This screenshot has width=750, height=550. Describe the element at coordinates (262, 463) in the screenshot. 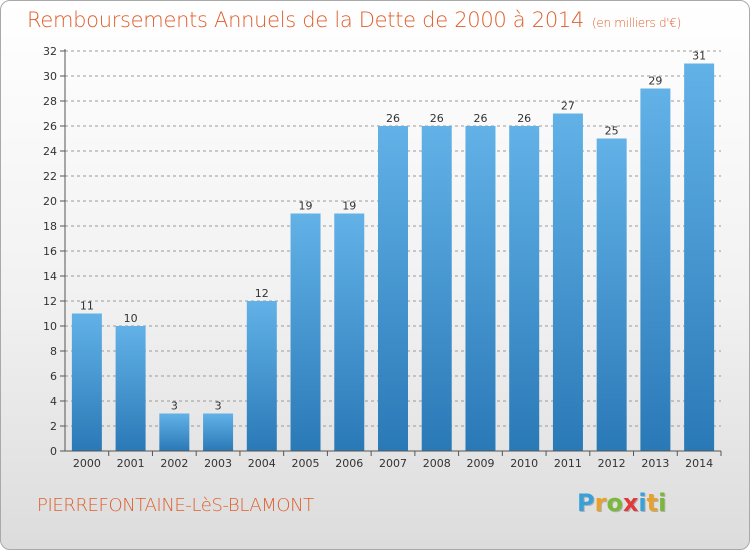

I see `x-tick-label-2004: 2004` at that location.